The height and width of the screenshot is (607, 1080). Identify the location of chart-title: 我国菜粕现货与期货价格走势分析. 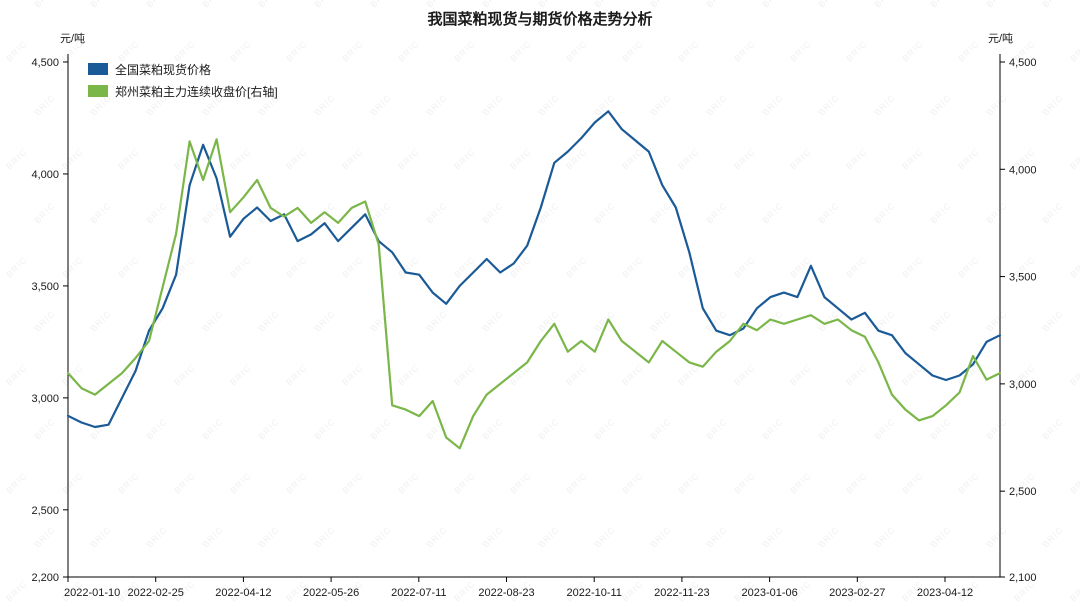
(540, 19).